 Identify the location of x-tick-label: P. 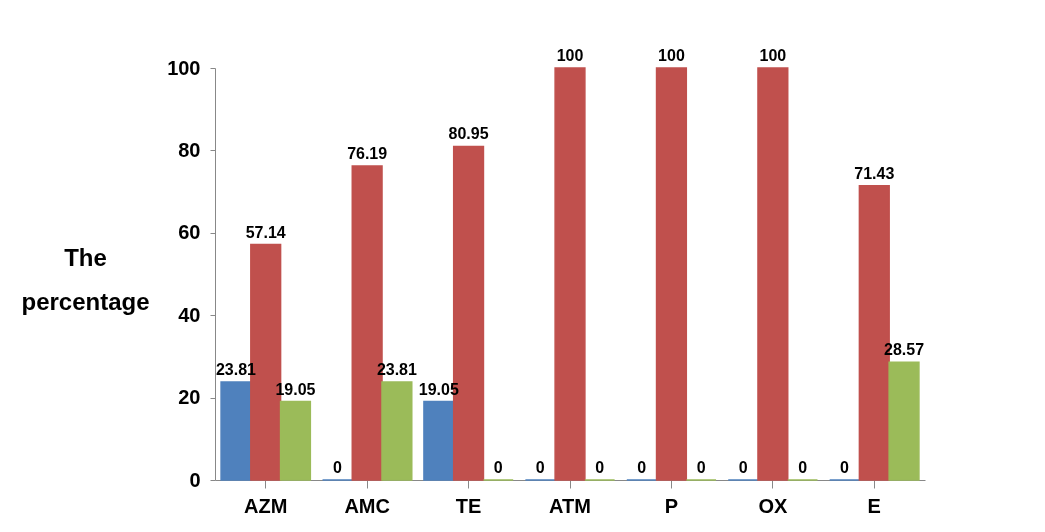
(671, 505).